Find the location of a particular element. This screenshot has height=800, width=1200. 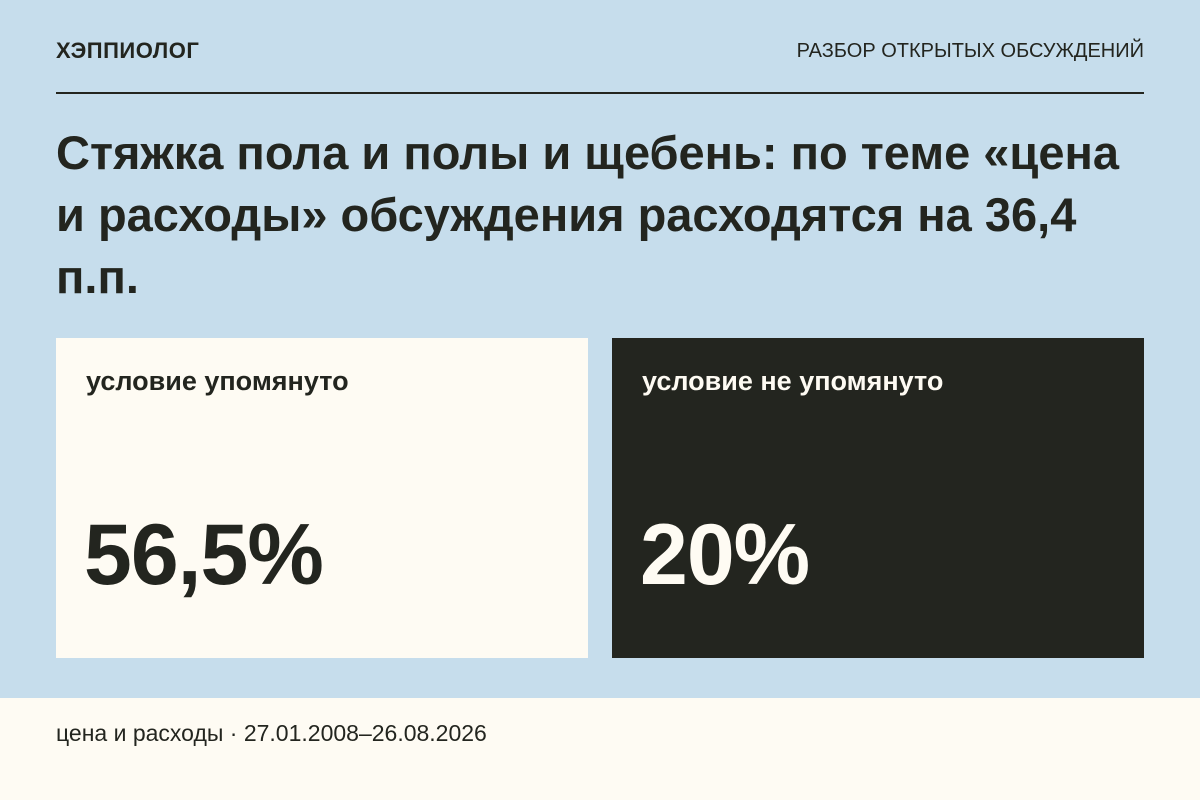

divider is located at coordinates (600, 93).